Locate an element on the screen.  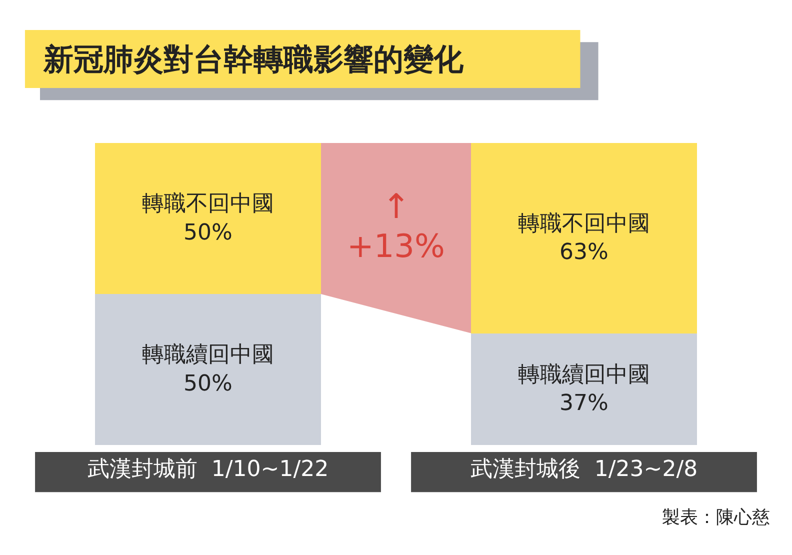
series-label: 轉職不回中國 is located at coordinates (584, 223).